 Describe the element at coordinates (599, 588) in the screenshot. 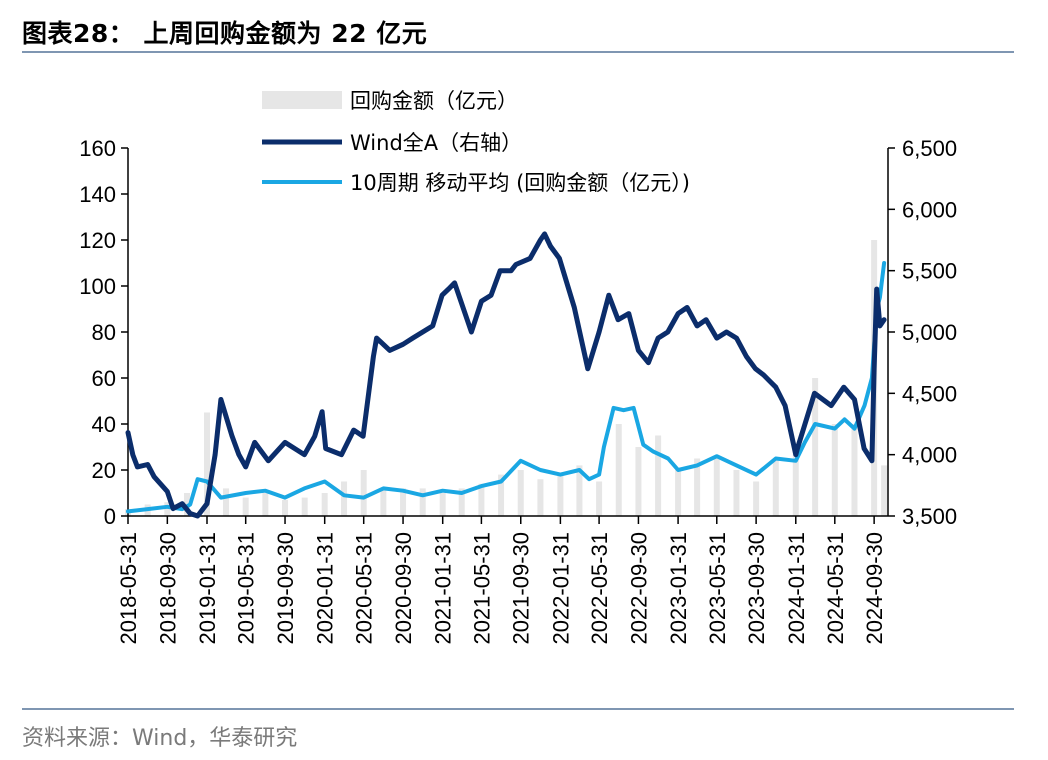

I see `x-tick-label: 2022-05-31` at that location.